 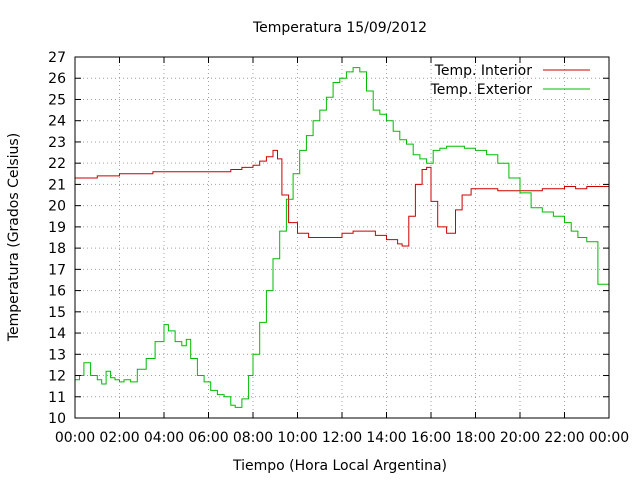 What do you see at coordinates (57, 207) in the screenshot?
I see `y-tick-label: 20` at bounding box center [57, 207].